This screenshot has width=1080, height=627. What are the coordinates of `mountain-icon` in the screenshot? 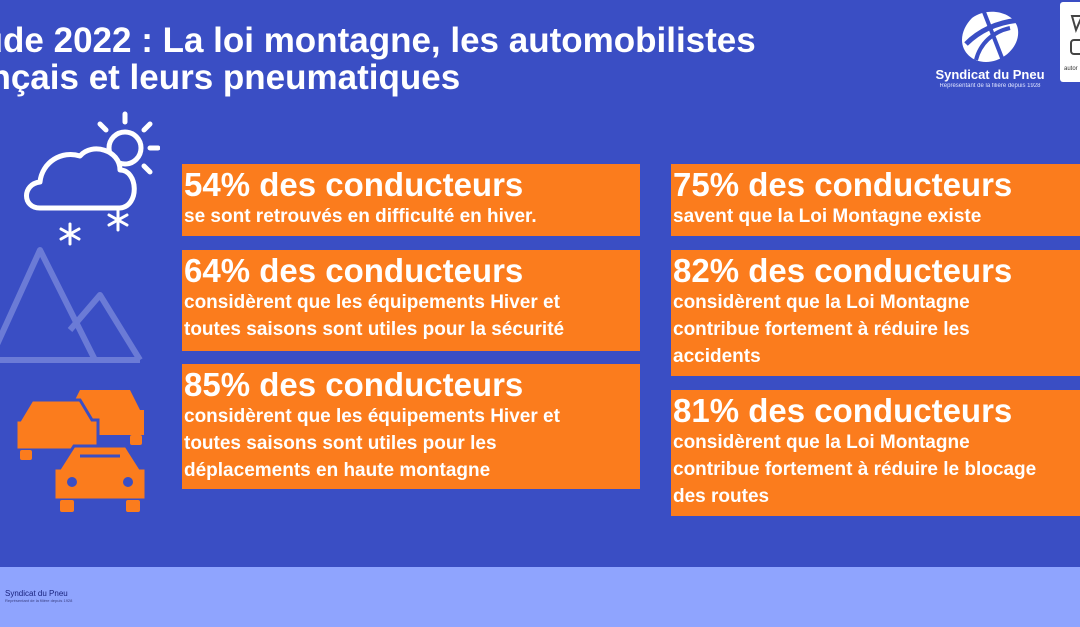 It's located at (71, 305).